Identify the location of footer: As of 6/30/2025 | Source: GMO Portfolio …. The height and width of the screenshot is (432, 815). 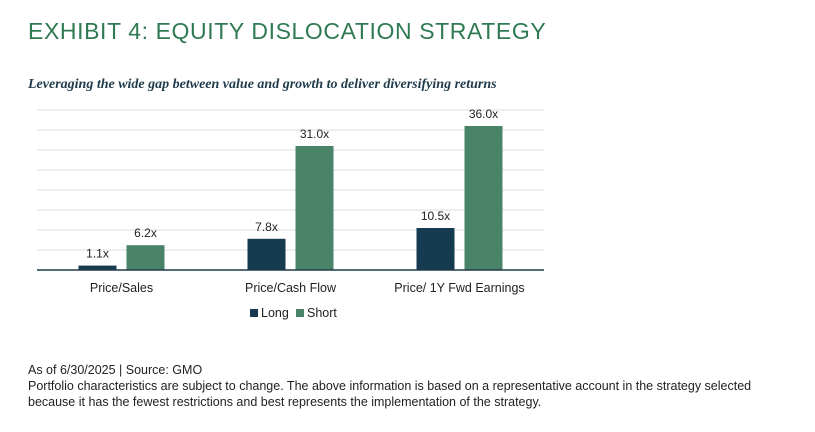
(413, 386).